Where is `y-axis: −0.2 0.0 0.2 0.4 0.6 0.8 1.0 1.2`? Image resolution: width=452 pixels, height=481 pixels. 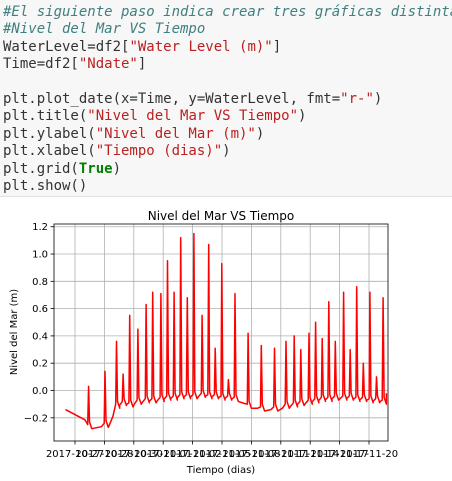
y-axis: −0.2 0.0 0.2 0.4 0.6 0.8 1.0 1.2 is located at coordinates (39, 323).